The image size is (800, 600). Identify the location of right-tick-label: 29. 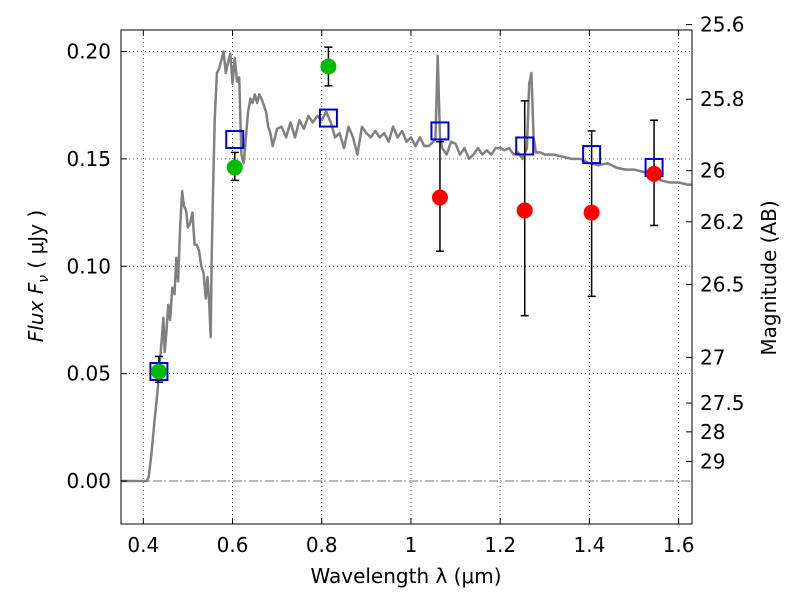
(712, 461).